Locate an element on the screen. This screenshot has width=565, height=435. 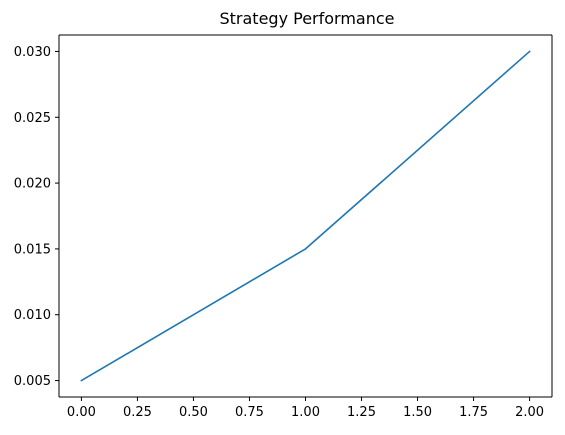
y-tick-label: 0.025 is located at coordinates (32, 118).